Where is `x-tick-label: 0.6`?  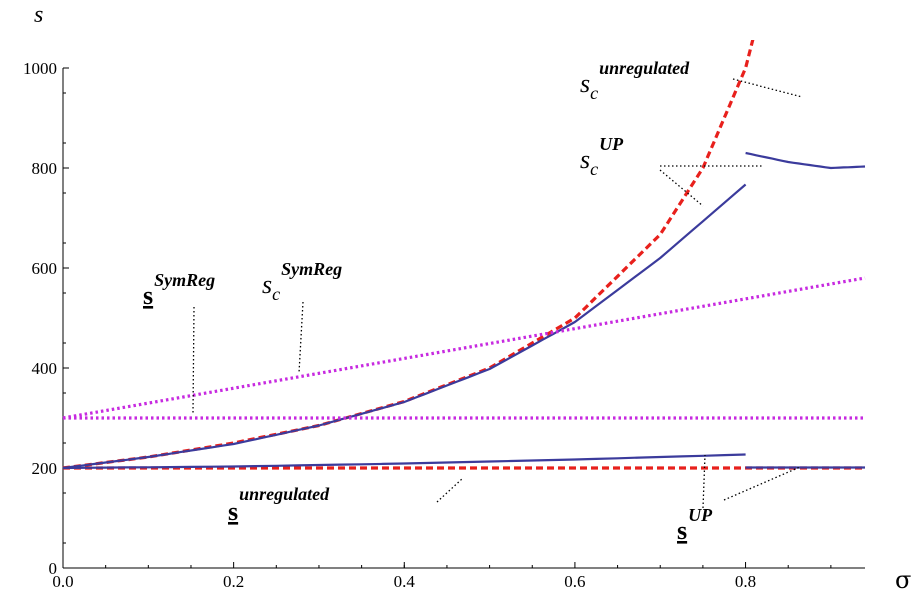 x-tick-label: 0.6 is located at coordinates (574, 581).